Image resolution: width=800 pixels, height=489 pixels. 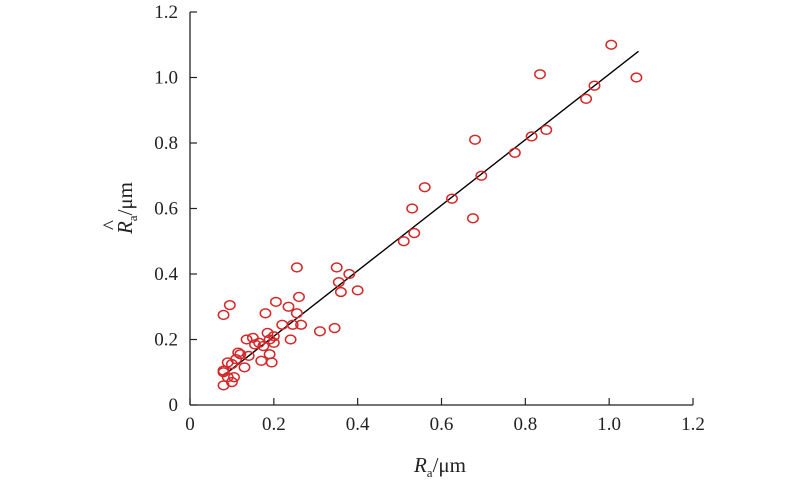 I want to click on y-axis-label-hat: ^, so click(x=110, y=225).